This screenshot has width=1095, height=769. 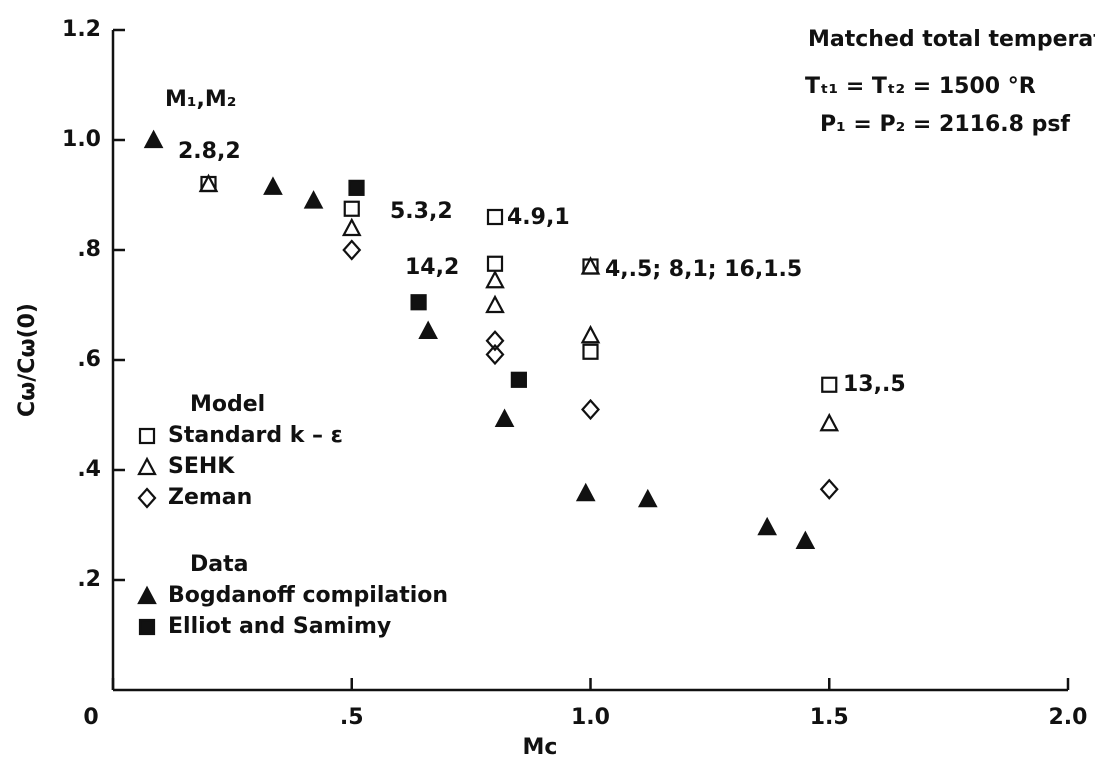 What do you see at coordinates (951, 39) in the screenshot?
I see `annotation: Matched total temperatures` at bounding box center [951, 39].